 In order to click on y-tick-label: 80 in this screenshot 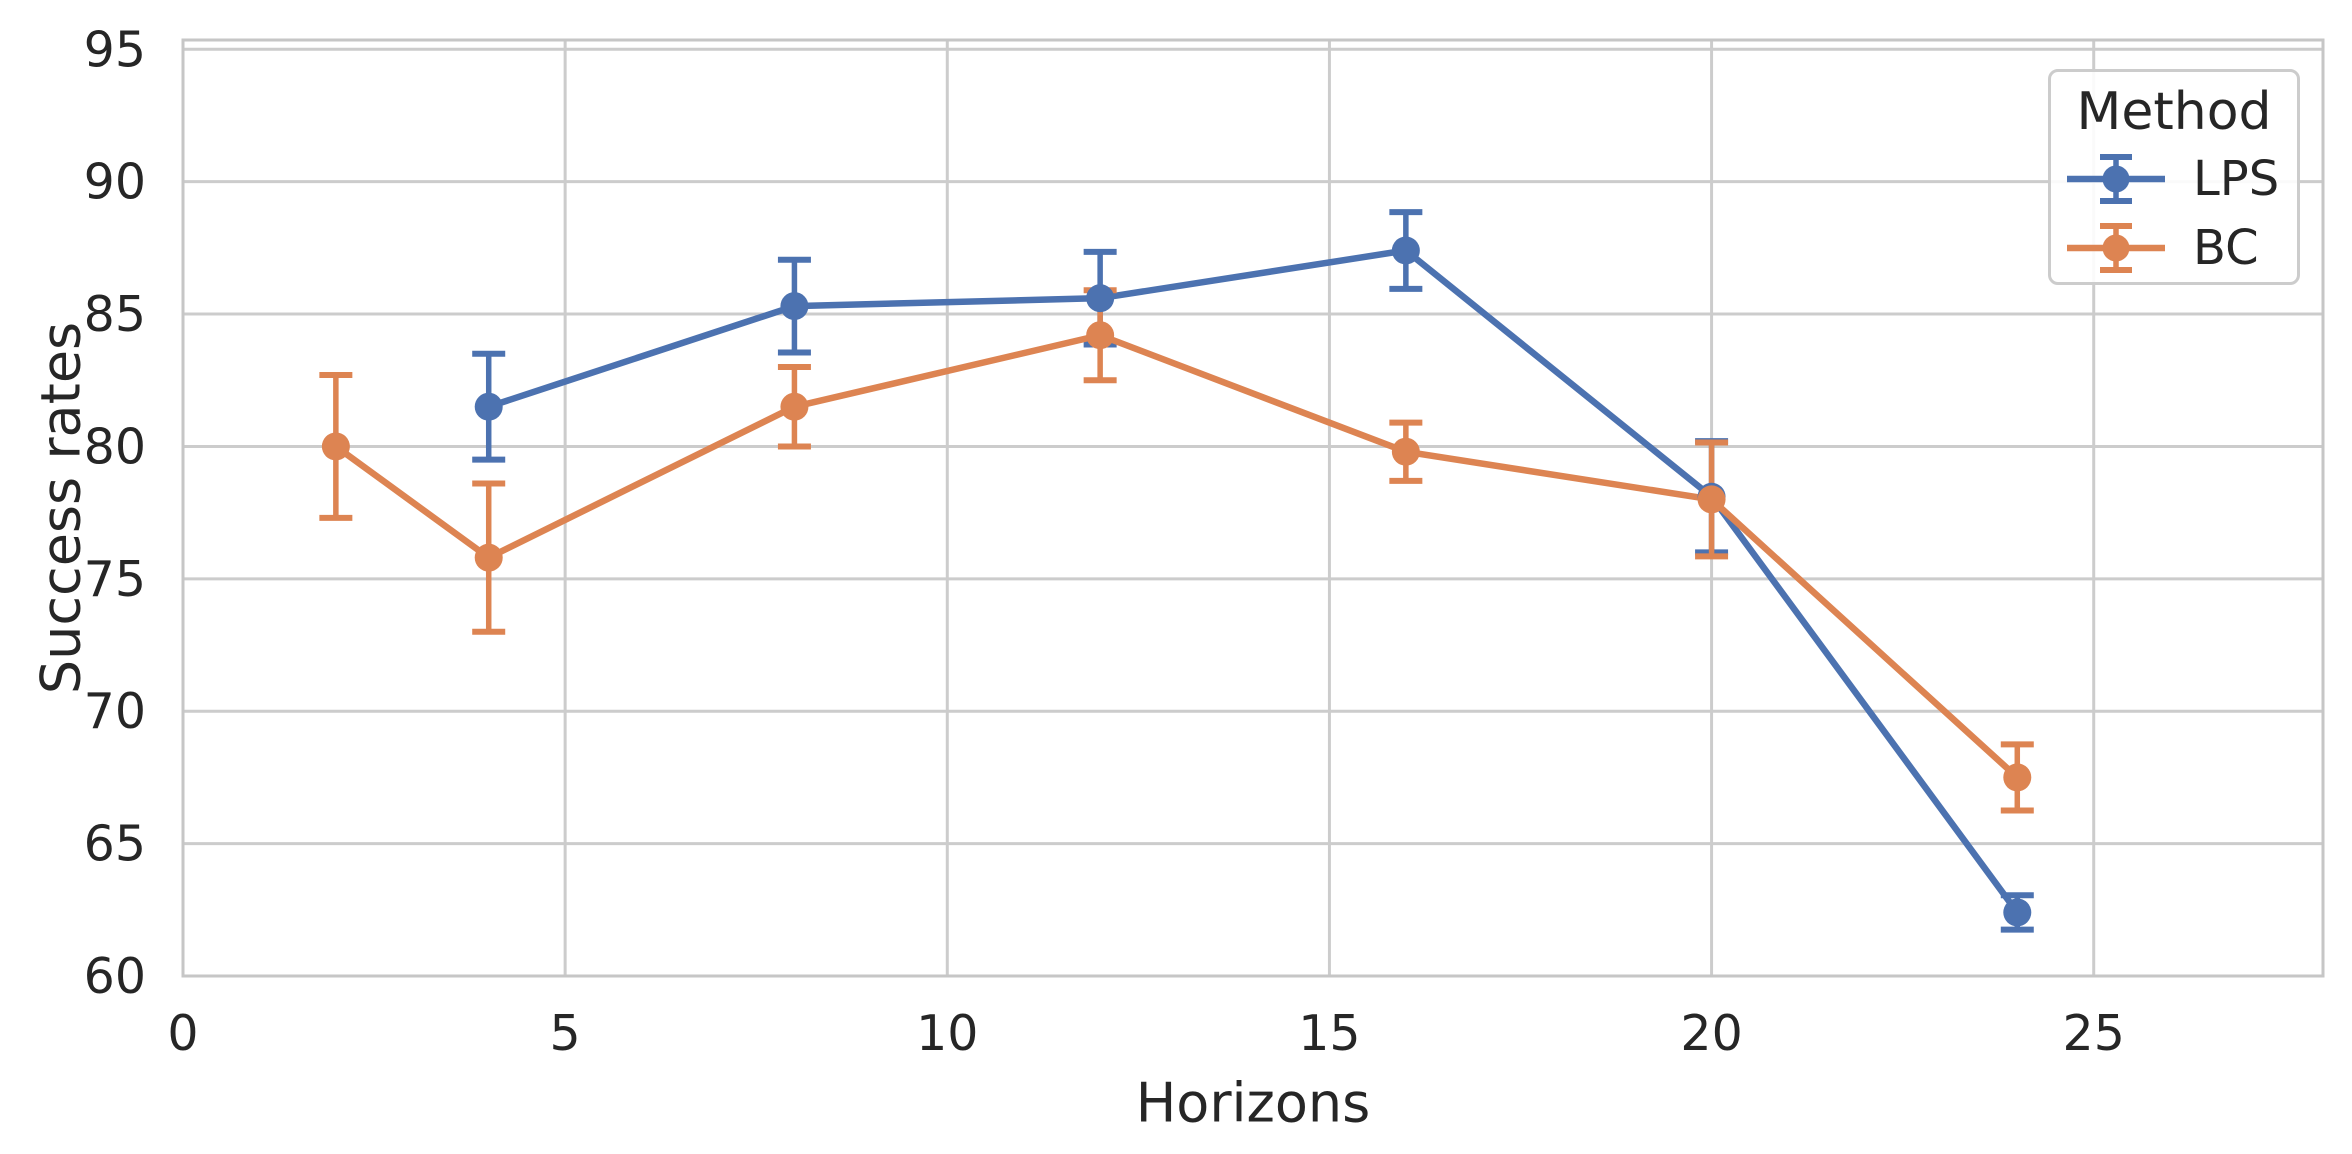, I will do `click(115, 446)`.